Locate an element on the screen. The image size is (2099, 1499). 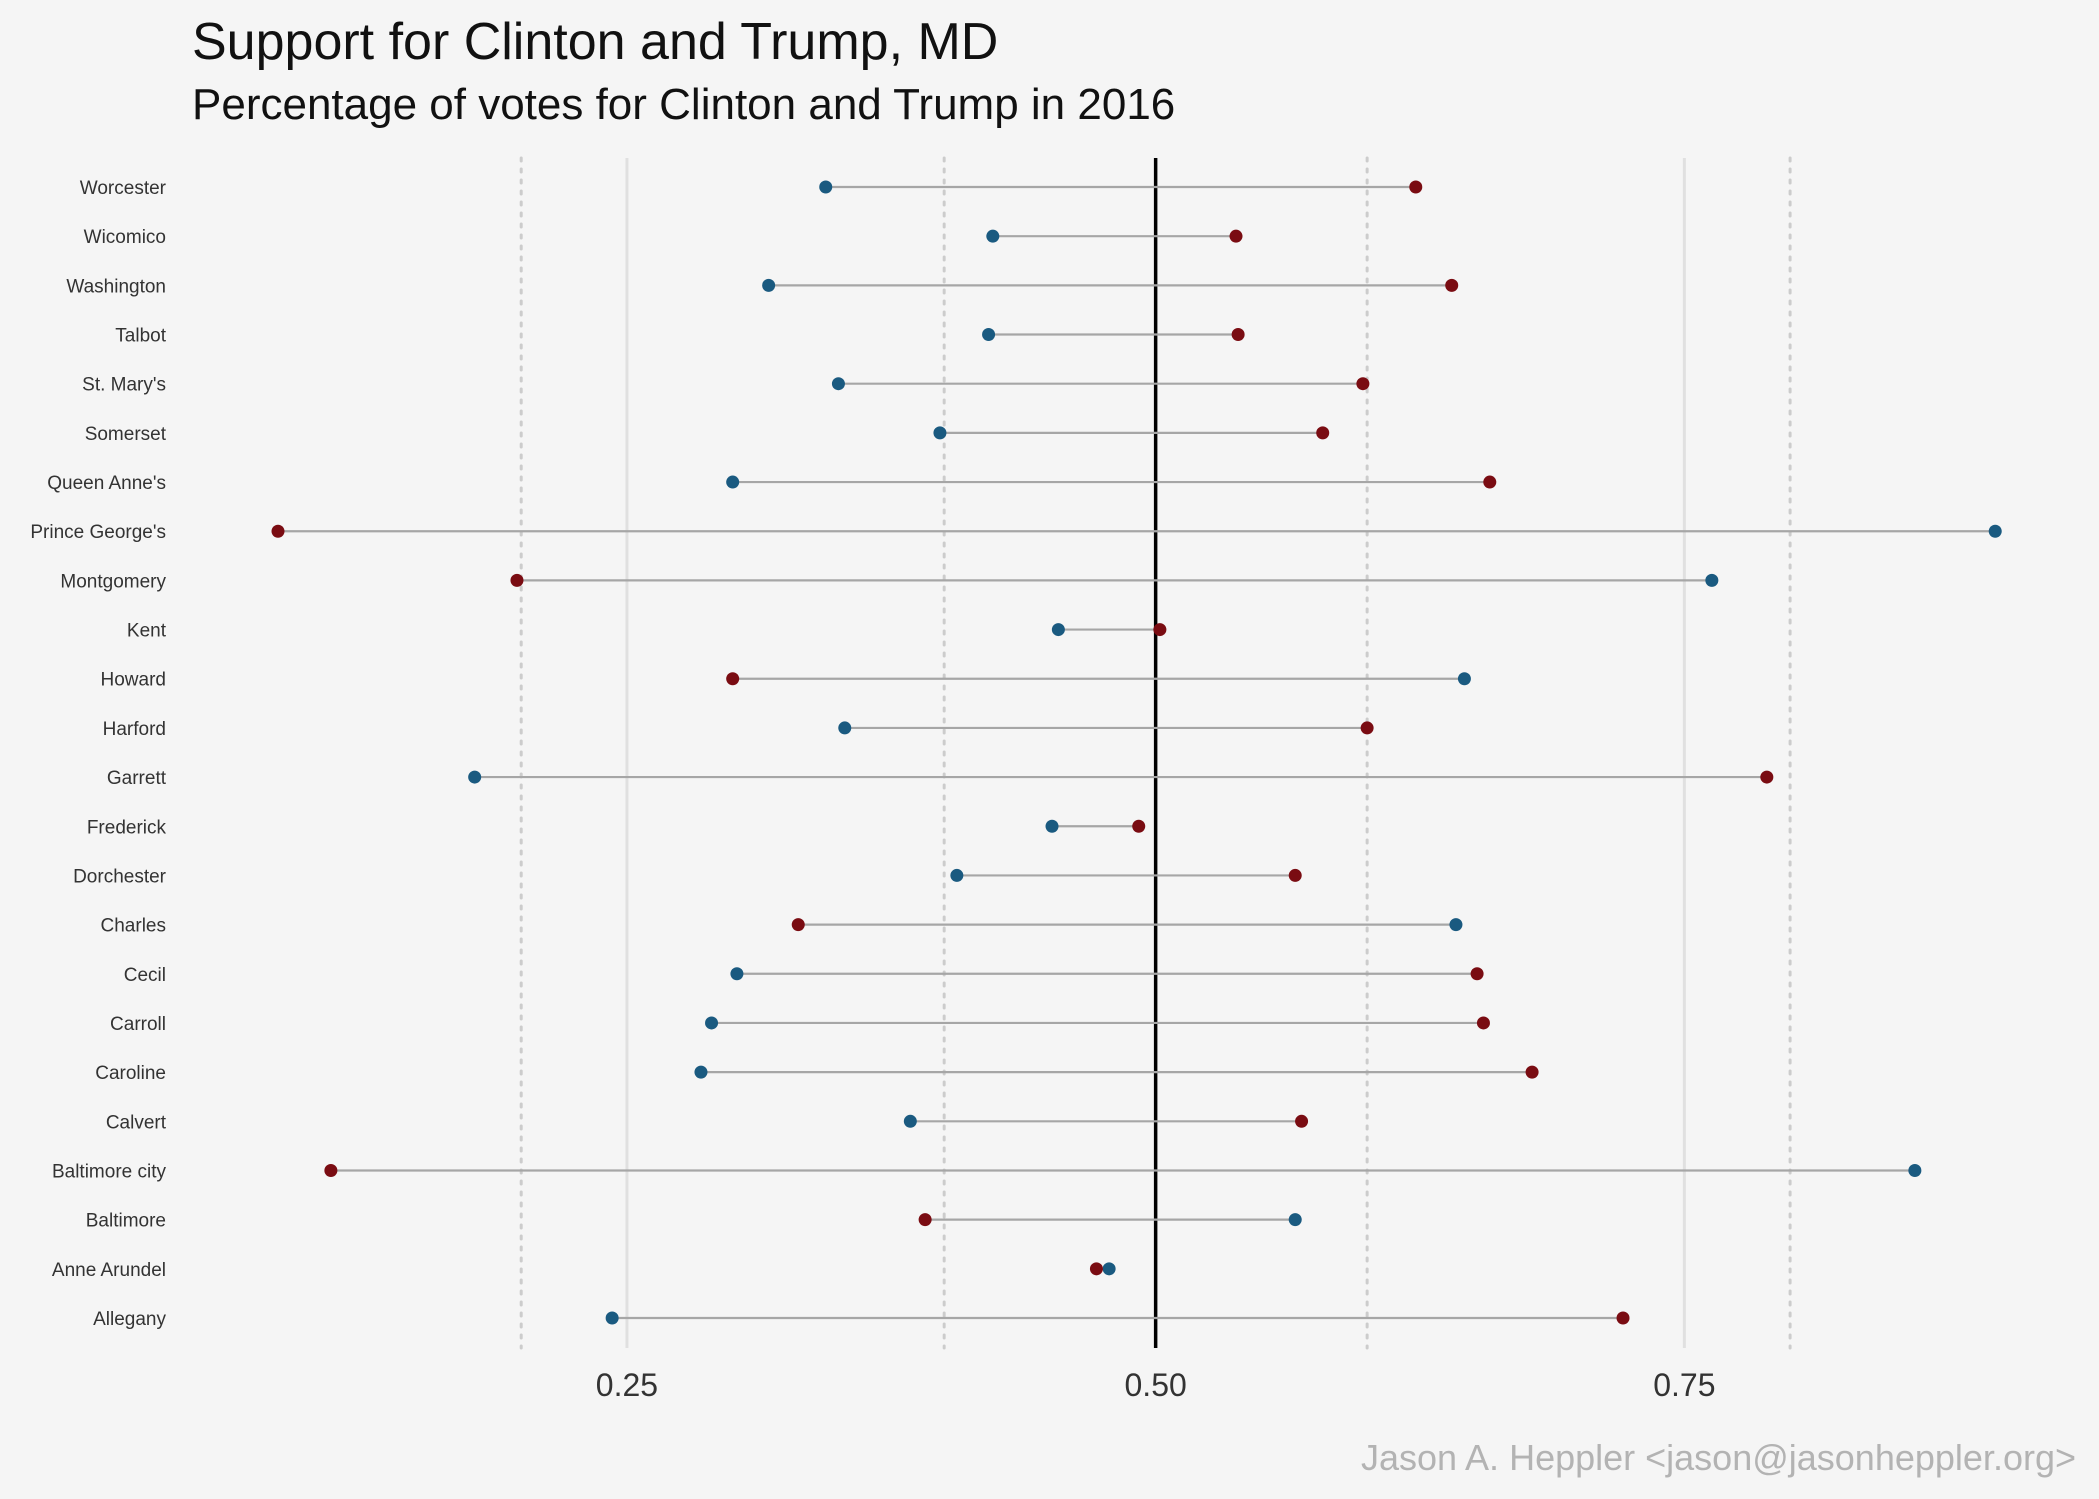
y-tick-label-16: Cecil is located at coordinates (145, 975).